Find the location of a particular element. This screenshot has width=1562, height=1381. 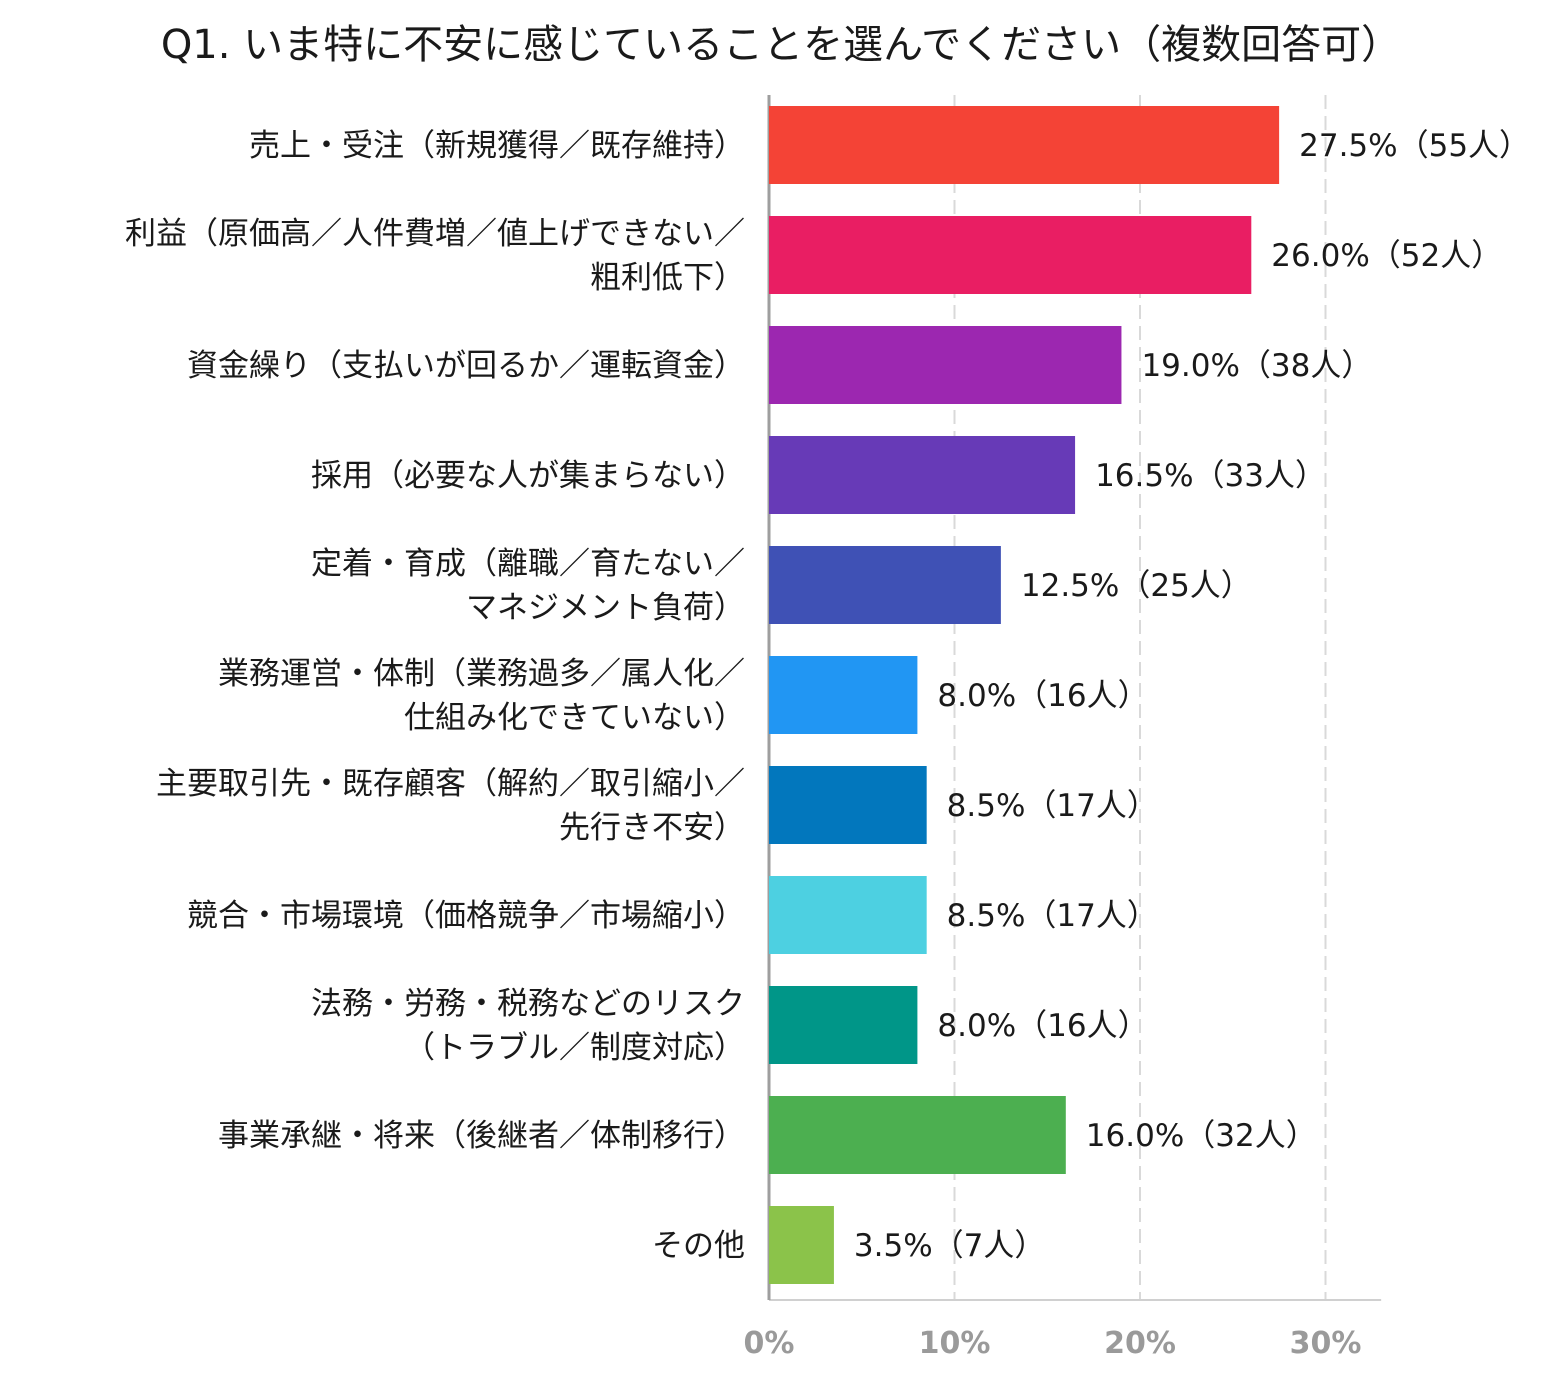

x-tick-label: 0% is located at coordinates (769, 1343).